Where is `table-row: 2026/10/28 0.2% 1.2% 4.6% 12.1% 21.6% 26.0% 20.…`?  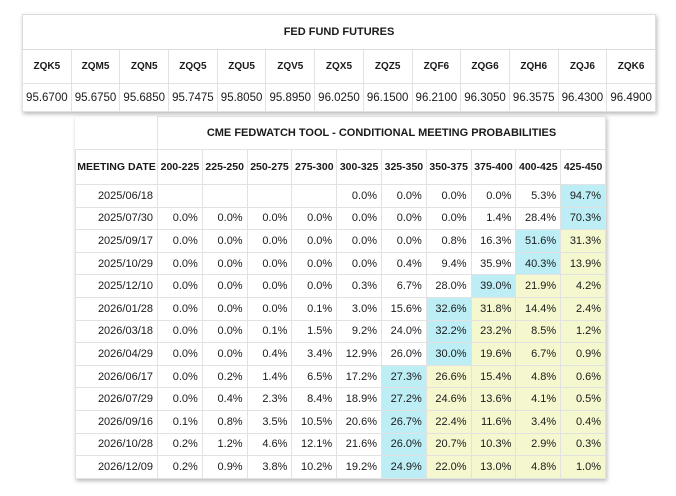 table-row: 2026/10/28 0.2% 1.2% 4.6% 12.1% 21.6% 26.0% 20.… is located at coordinates (341, 444).